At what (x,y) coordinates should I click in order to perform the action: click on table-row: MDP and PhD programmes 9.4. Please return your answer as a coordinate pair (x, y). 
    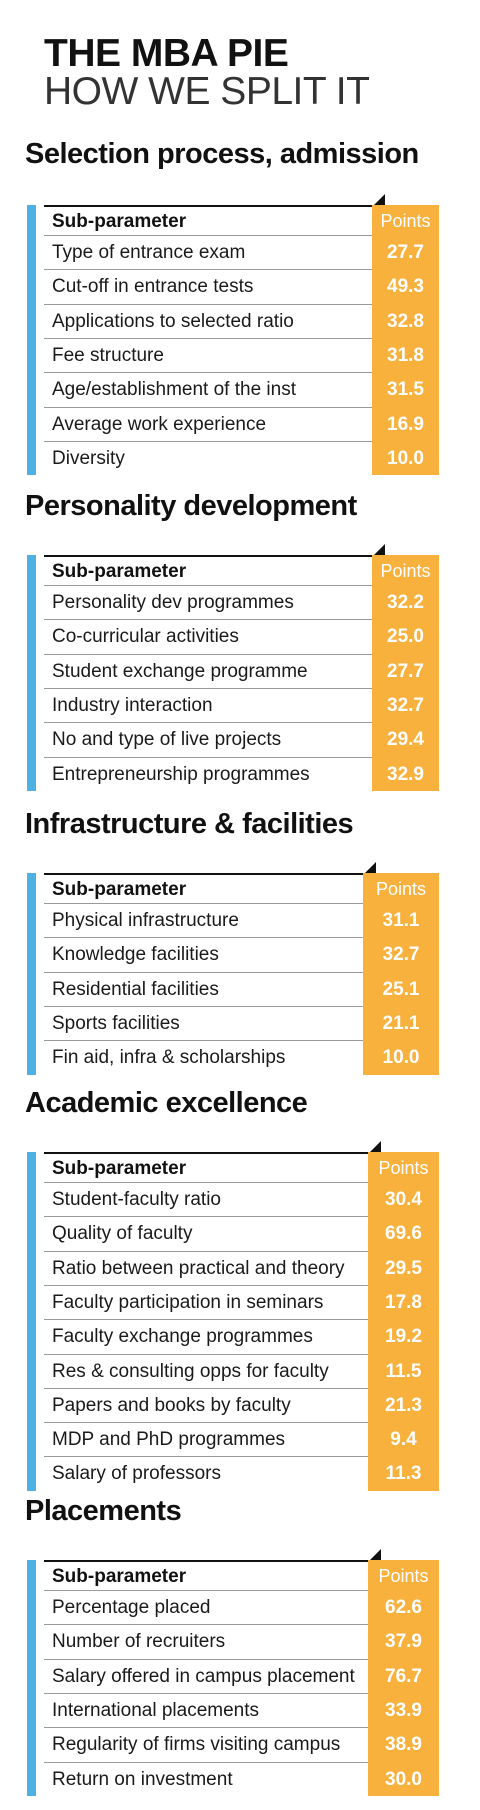
    Looking at the image, I should click on (241, 1439).